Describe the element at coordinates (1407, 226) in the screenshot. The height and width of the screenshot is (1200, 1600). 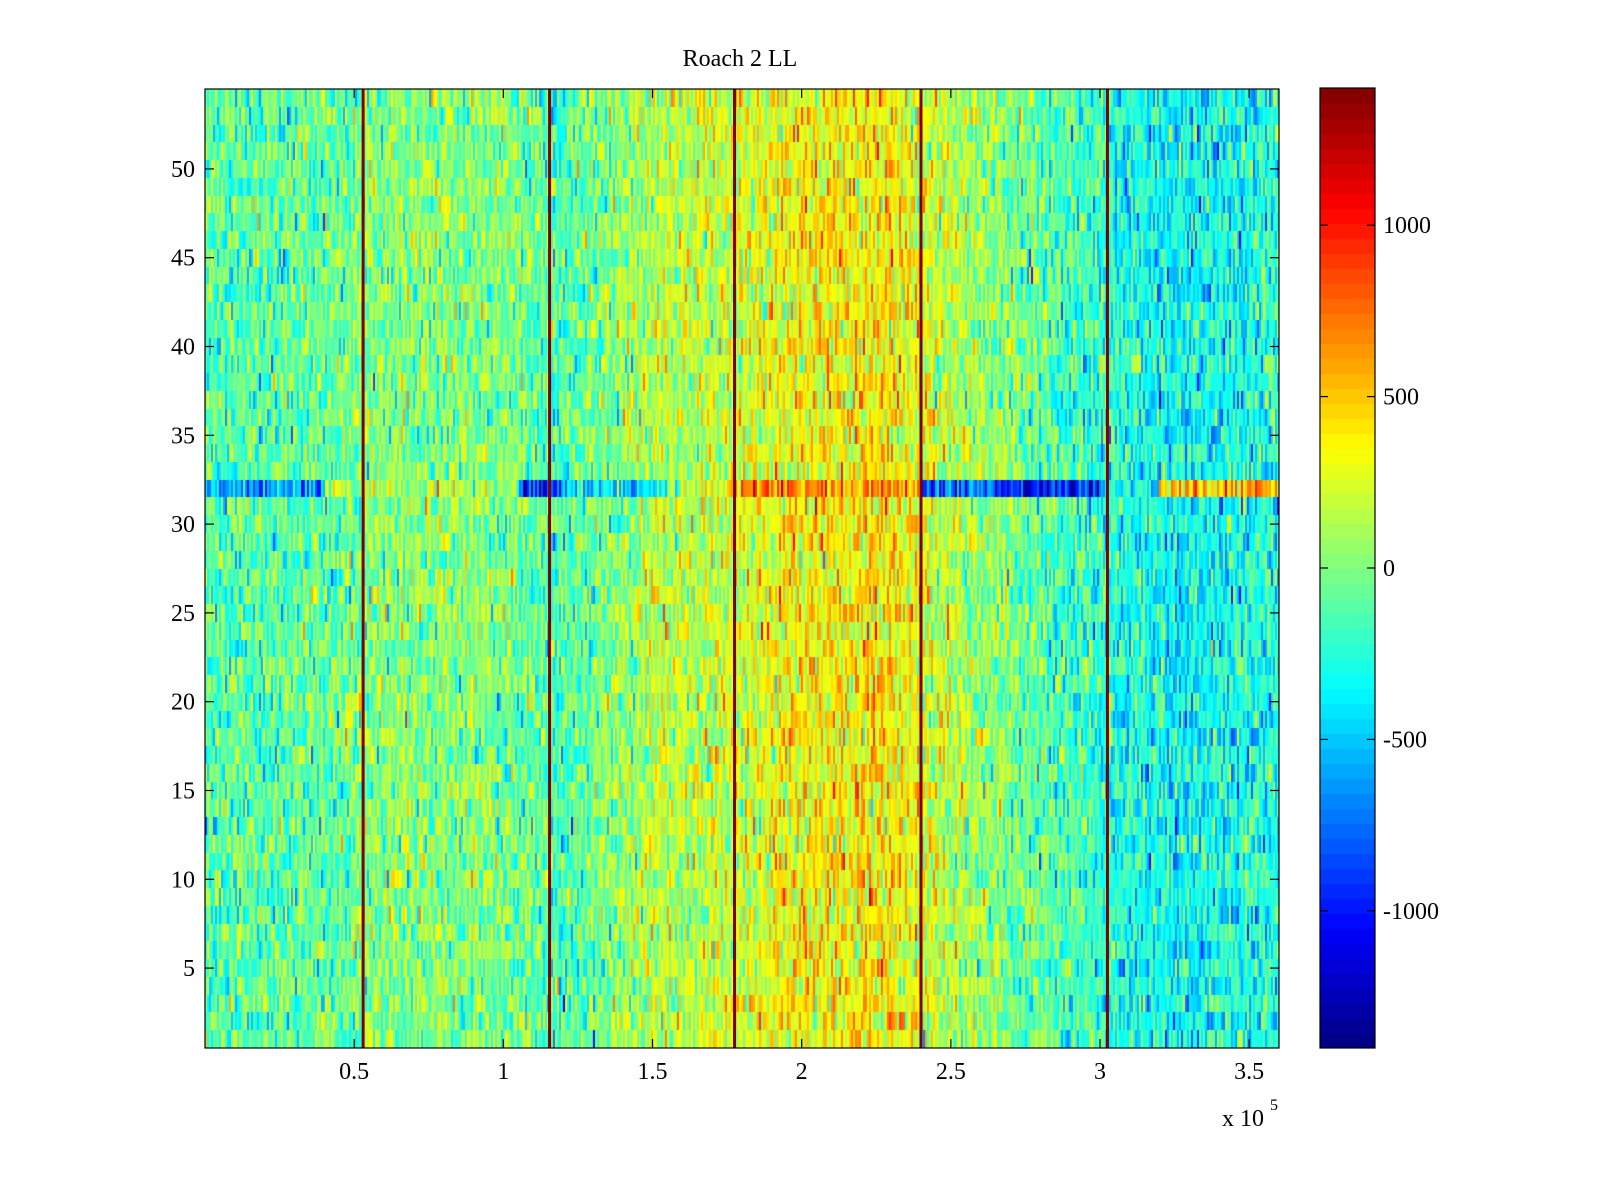
I see `colorbar-tick-label: 1000` at that location.